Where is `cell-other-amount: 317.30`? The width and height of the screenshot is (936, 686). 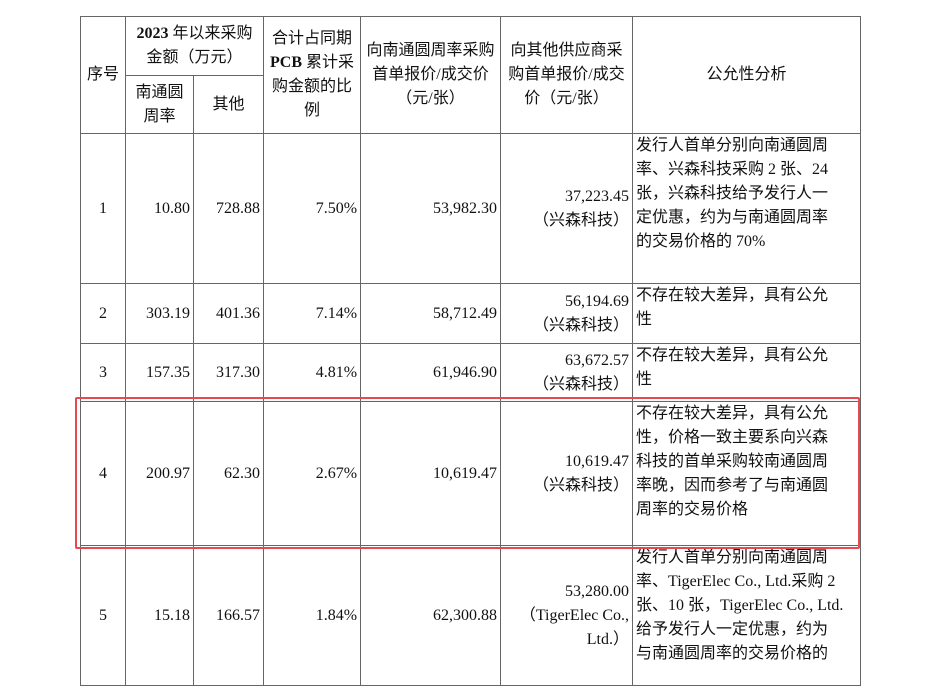 cell-other-amount: 317.30 is located at coordinates (228, 372).